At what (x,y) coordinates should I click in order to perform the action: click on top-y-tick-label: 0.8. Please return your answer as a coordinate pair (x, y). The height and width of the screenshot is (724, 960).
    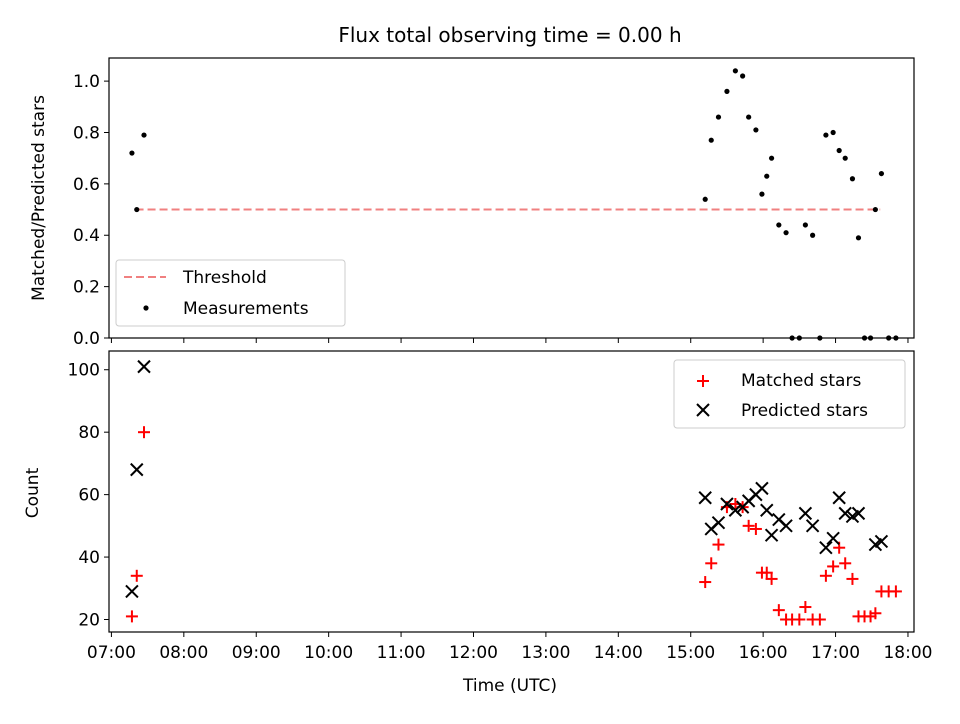
    Looking at the image, I should click on (86, 133).